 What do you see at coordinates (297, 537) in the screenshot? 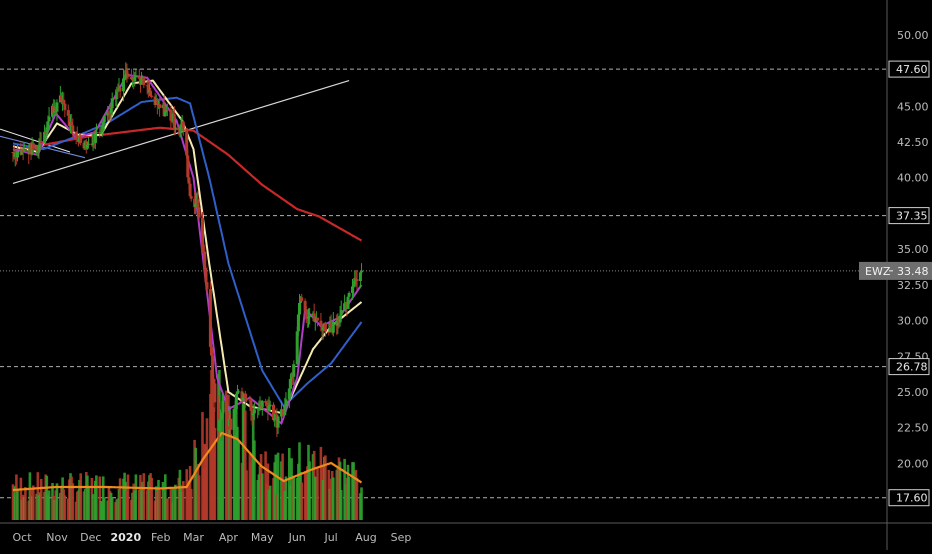
I see `x-tick-label: Jun` at bounding box center [297, 537].